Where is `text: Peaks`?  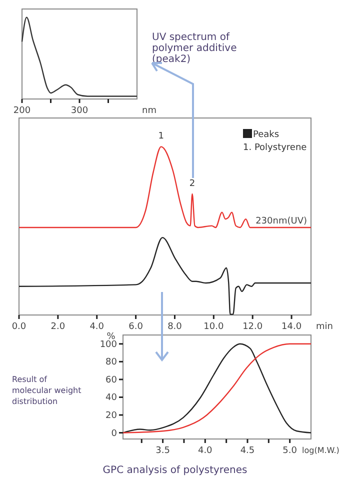 text: Peaks is located at coordinates (266, 135).